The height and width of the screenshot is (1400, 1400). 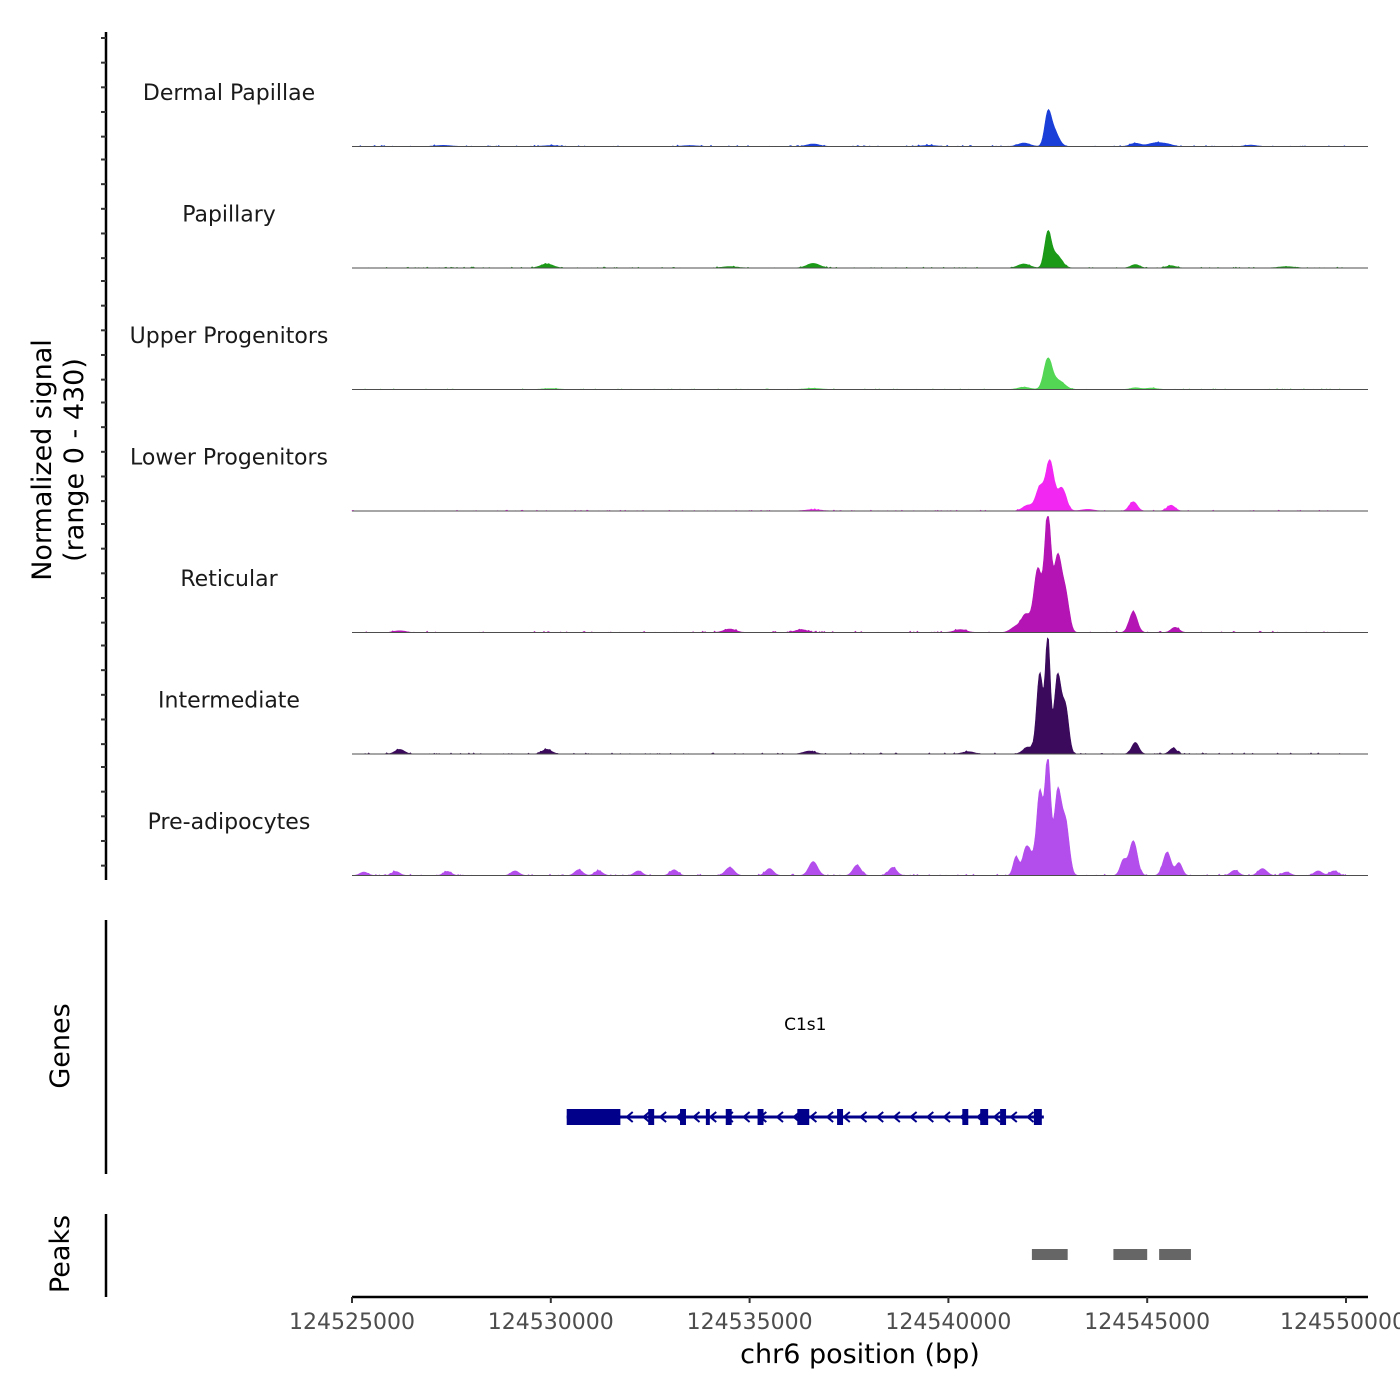 What do you see at coordinates (229, 215) in the screenshot?
I see `track-label: Papillary` at bounding box center [229, 215].